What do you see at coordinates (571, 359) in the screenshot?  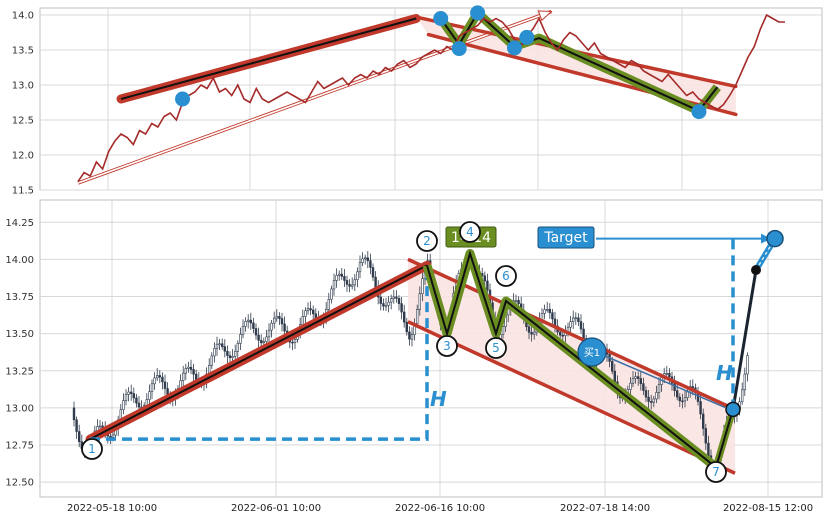 I see `bottom-zigzag-core` at bounding box center [571, 359].